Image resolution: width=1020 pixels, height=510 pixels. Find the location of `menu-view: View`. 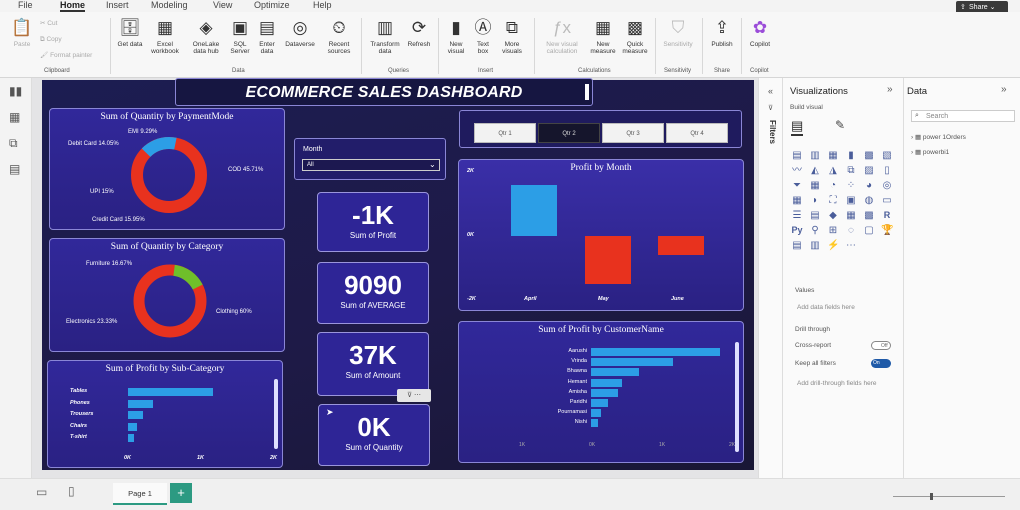

menu-view: View is located at coordinates (223, 5).